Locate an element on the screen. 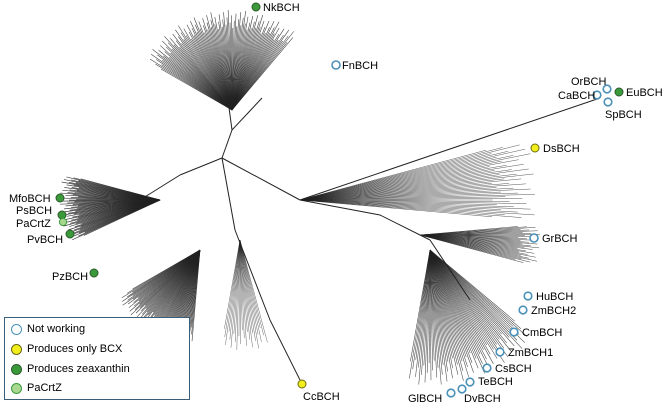 The image size is (669, 405). label-tebch: TeBCH is located at coordinates (495, 382).